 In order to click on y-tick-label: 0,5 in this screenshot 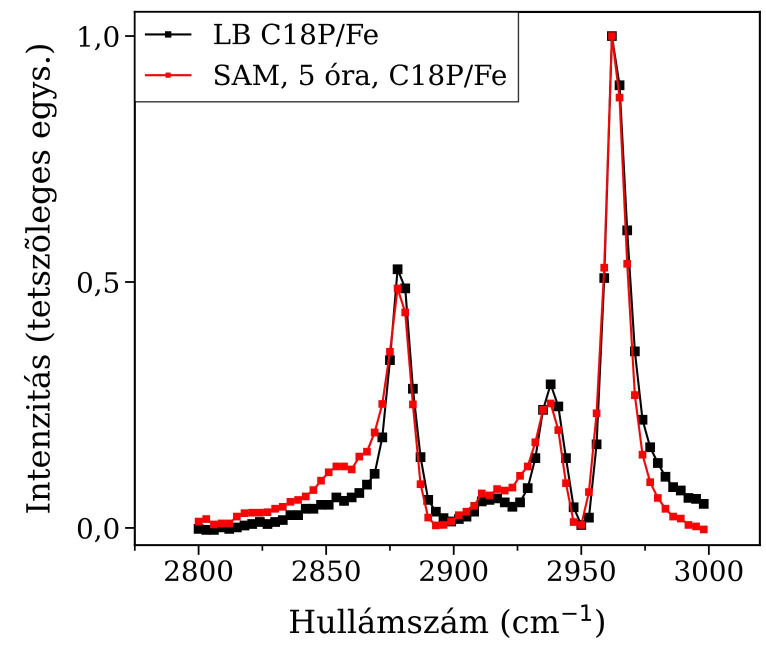, I will do `click(98, 284)`.